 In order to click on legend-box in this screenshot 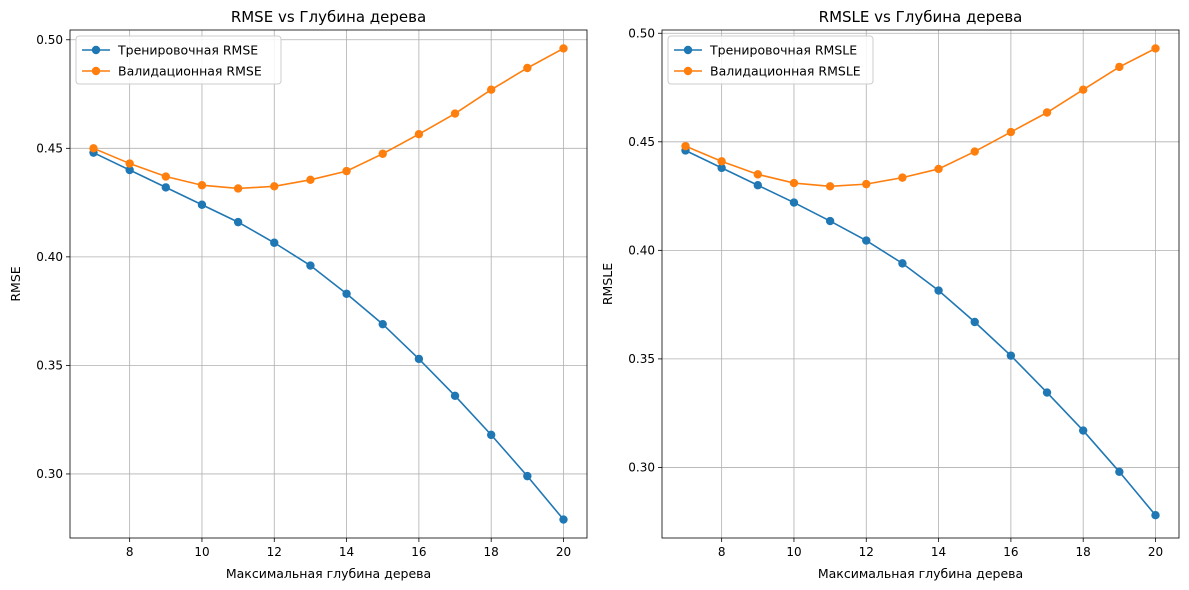, I will do `click(178, 60)`.